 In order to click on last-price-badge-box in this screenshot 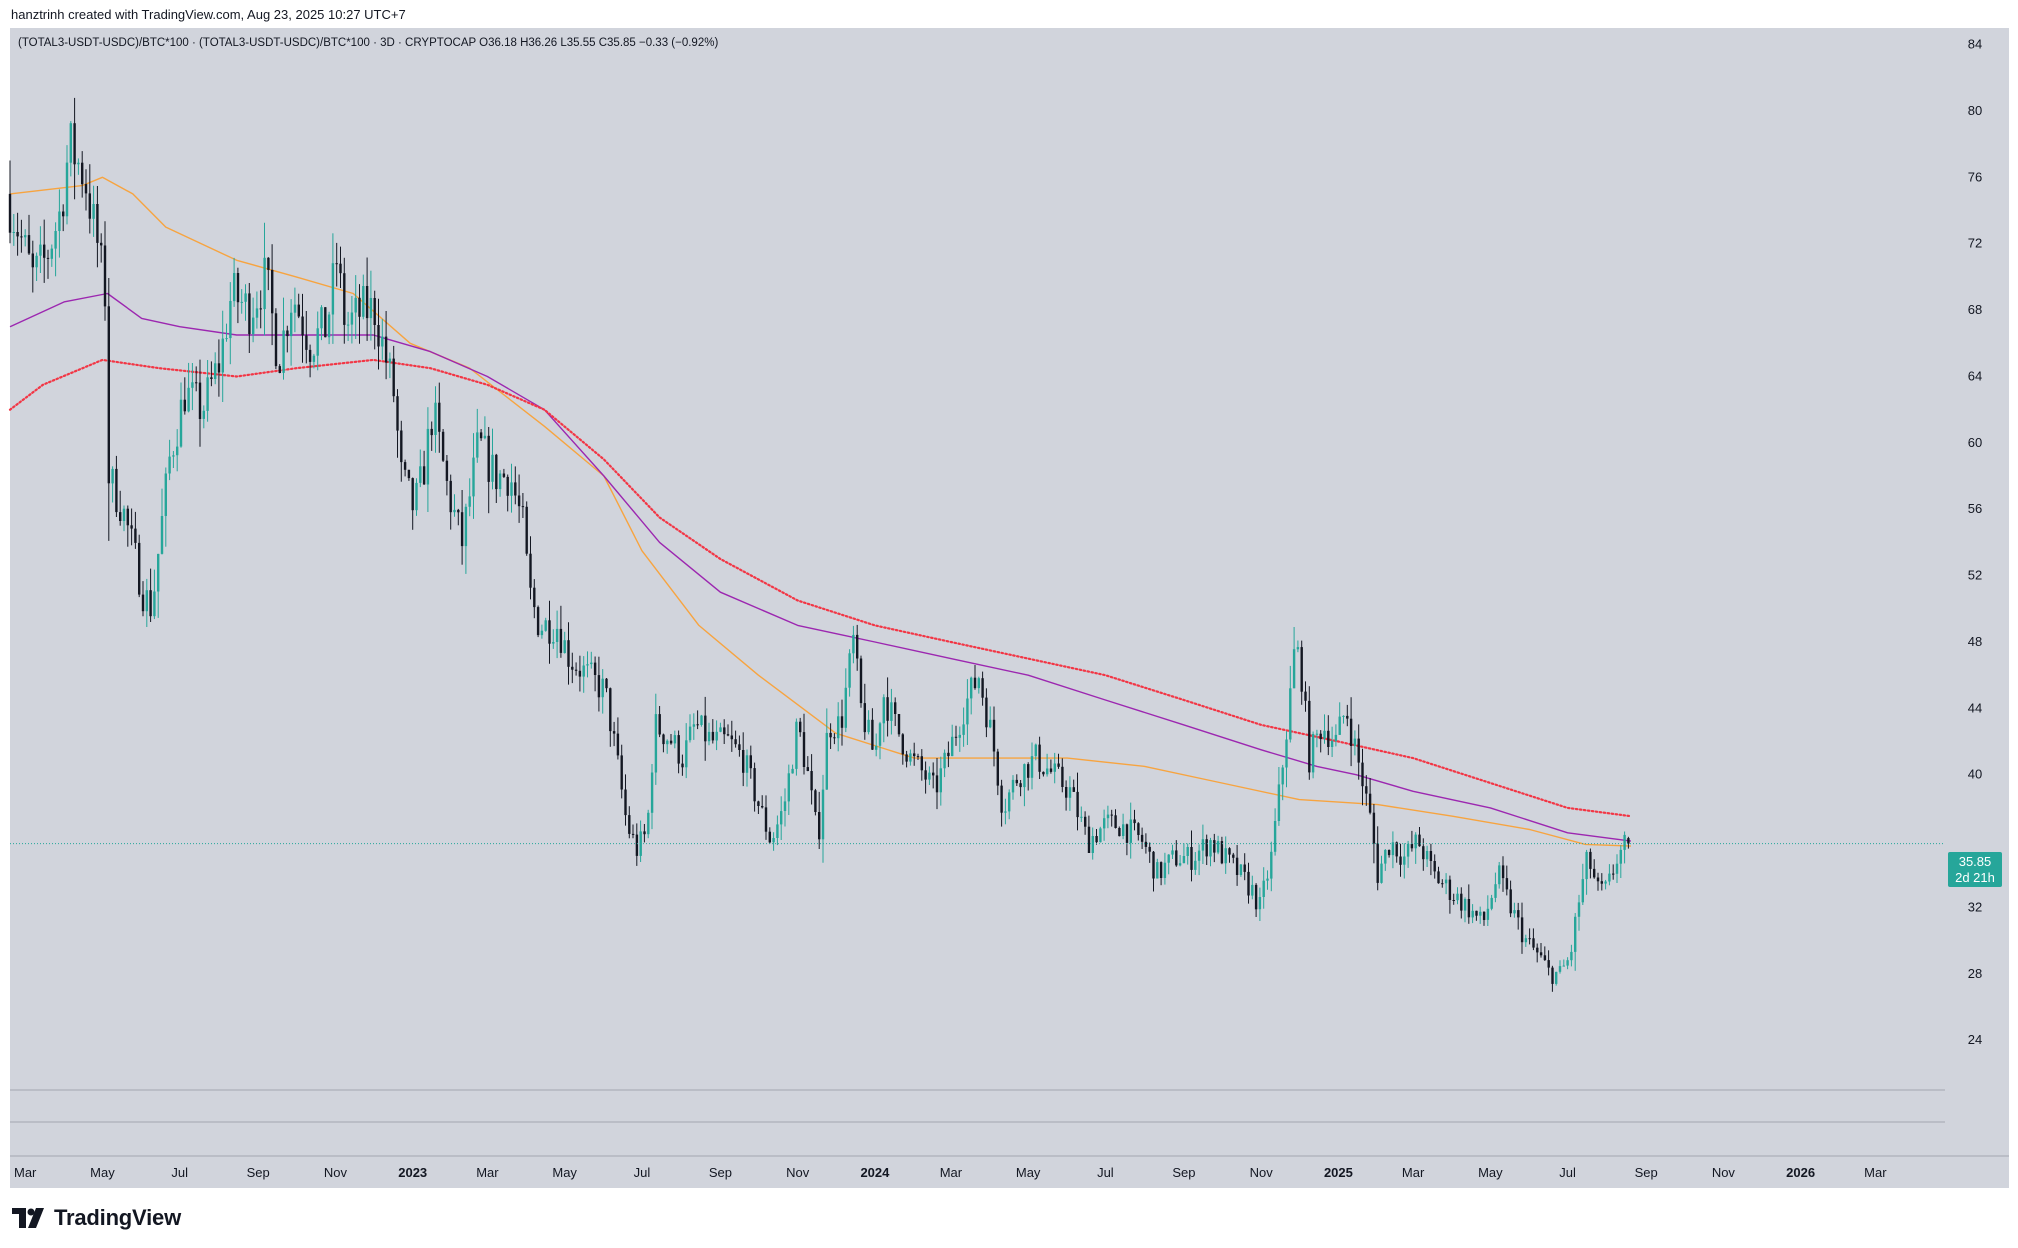, I will do `click(1975, 869)`.